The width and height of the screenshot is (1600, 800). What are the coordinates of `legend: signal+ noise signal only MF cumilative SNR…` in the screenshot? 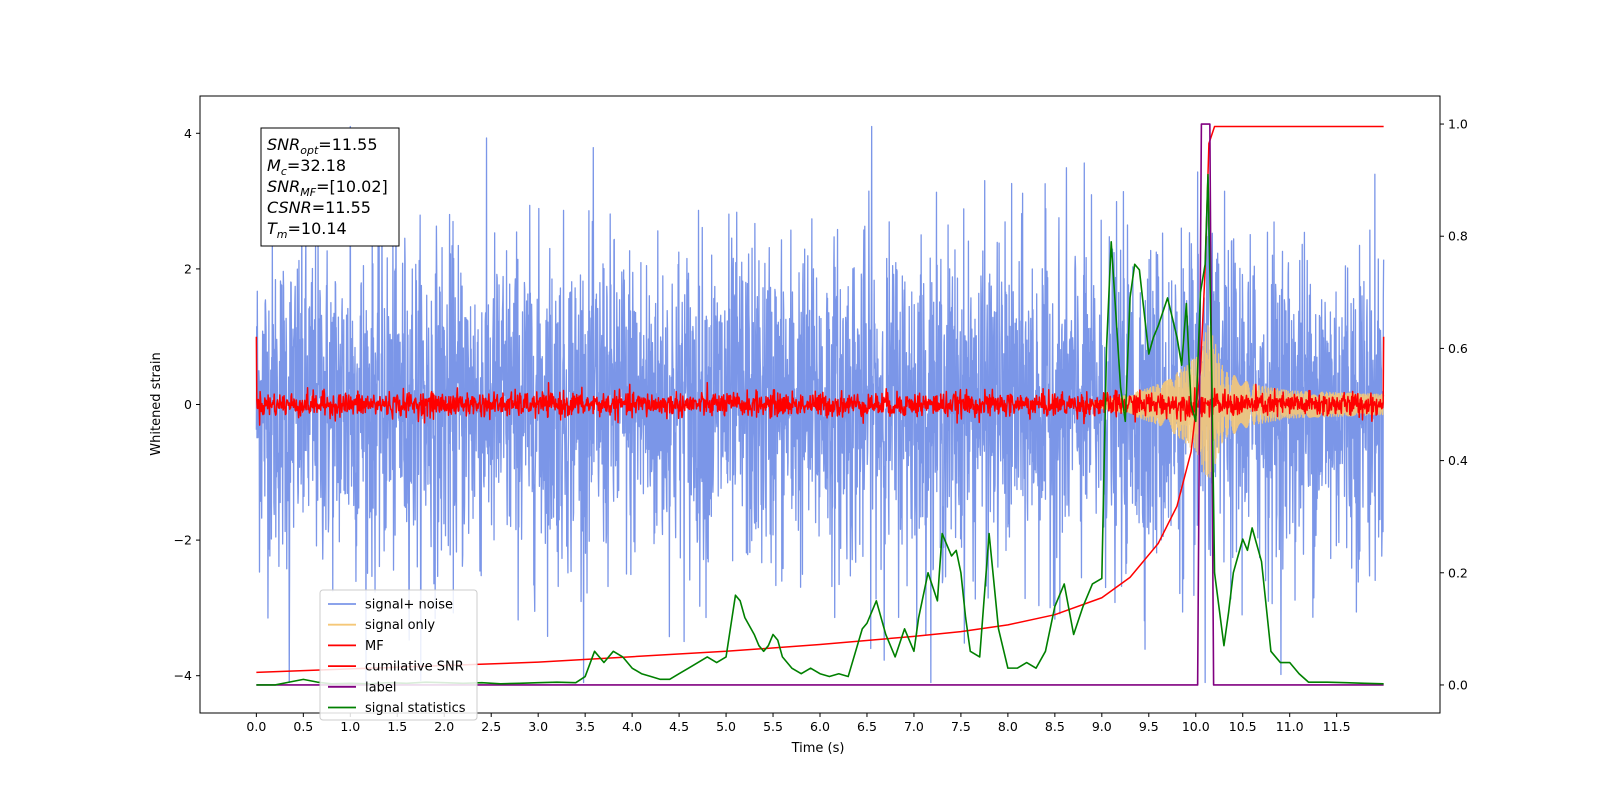 It's located at (398, 655).